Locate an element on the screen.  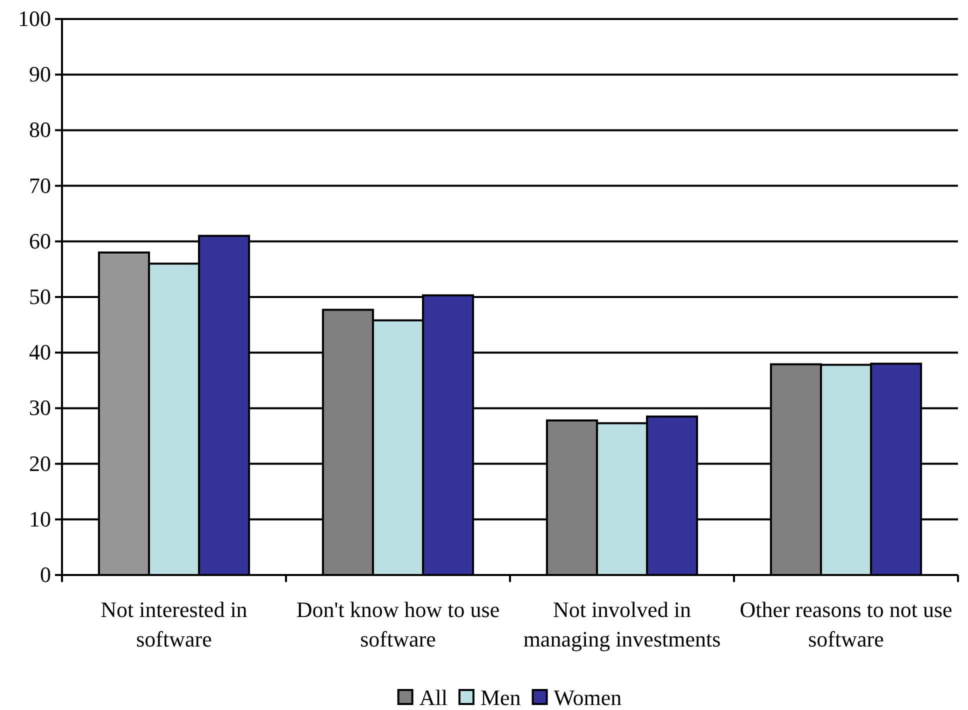
legend-label: All is located at coordinates (433, 697).